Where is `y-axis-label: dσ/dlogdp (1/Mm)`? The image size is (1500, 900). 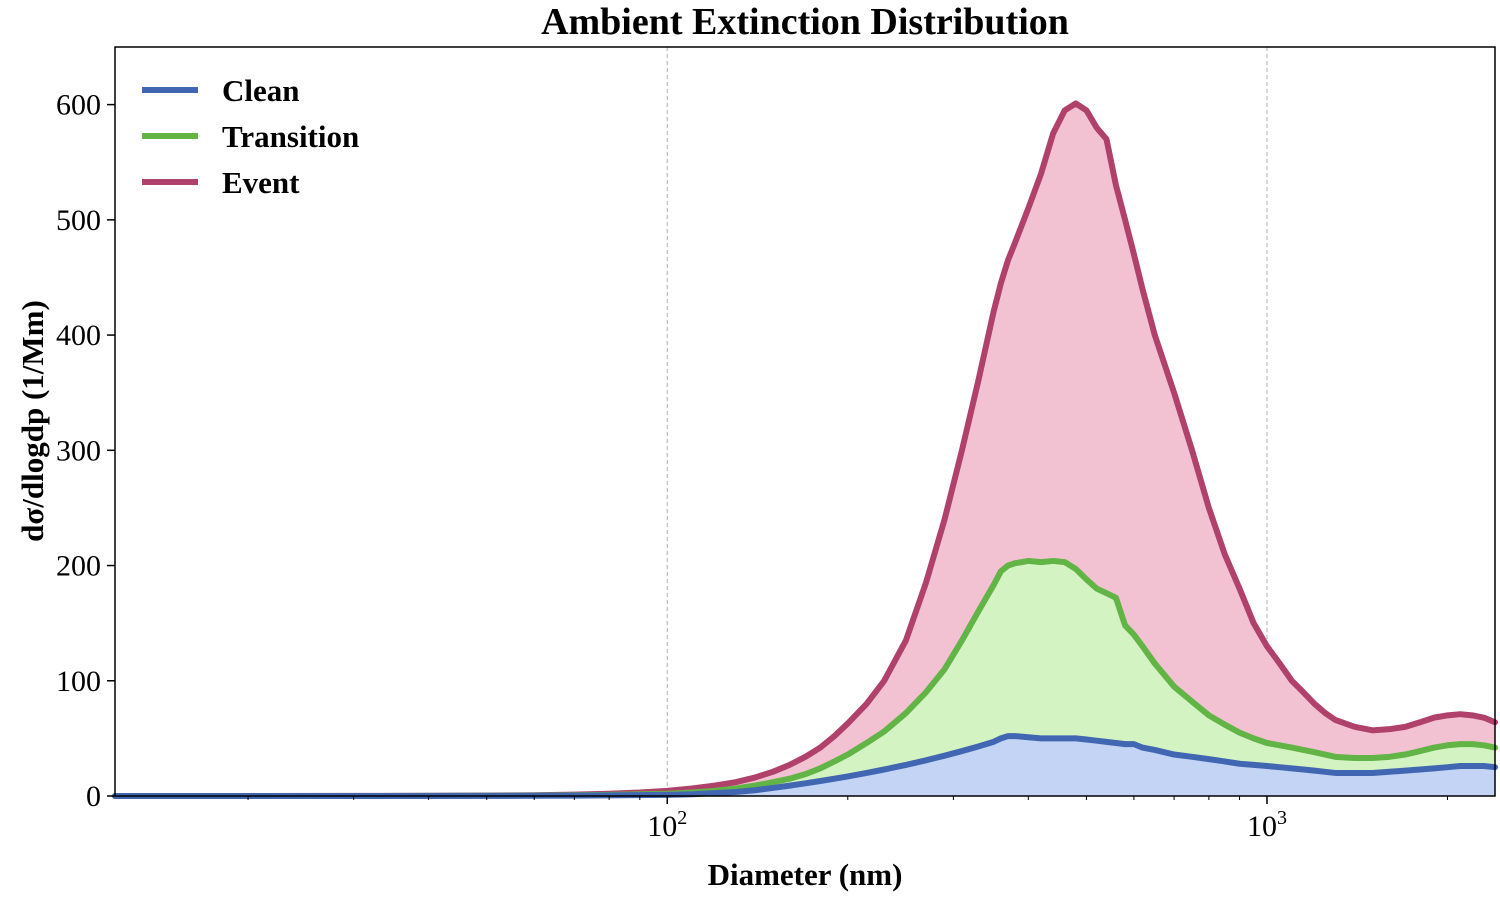 y-axis-label: dσ/dlogdp (1/Mm) is located at coordinates (32, 421).